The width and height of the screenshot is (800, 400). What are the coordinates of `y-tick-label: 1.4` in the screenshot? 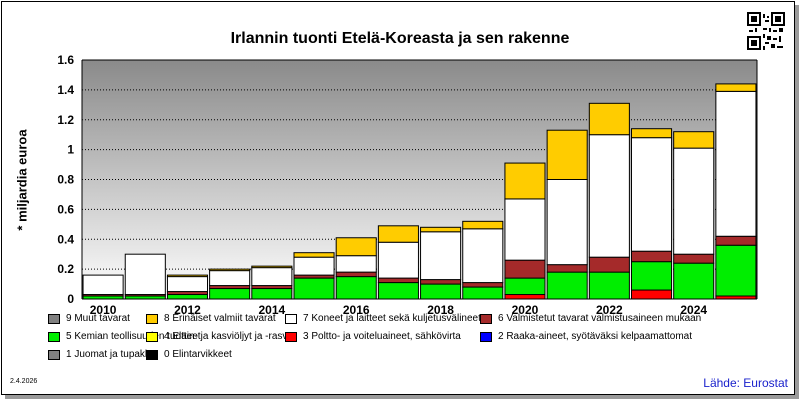 It's located at (65, 90).